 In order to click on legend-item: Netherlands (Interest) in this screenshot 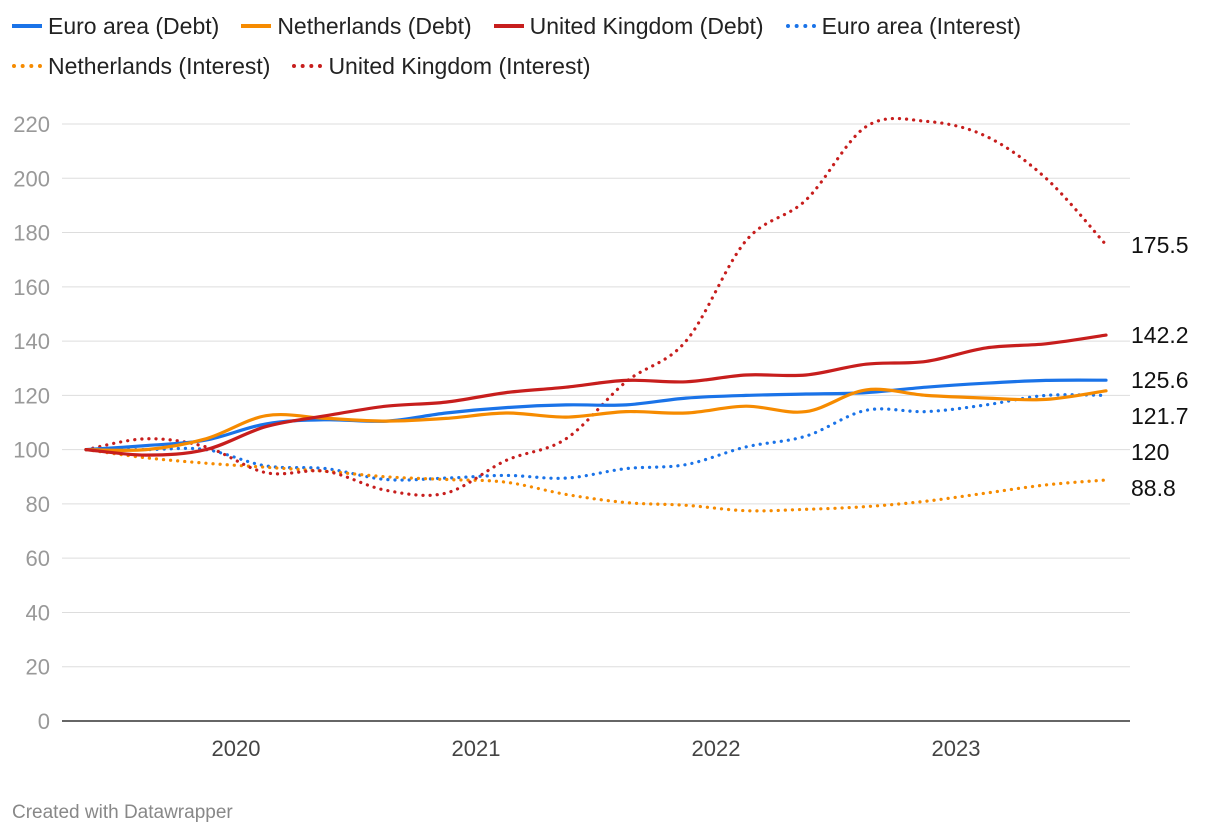, I will do `click(141, 66)`.